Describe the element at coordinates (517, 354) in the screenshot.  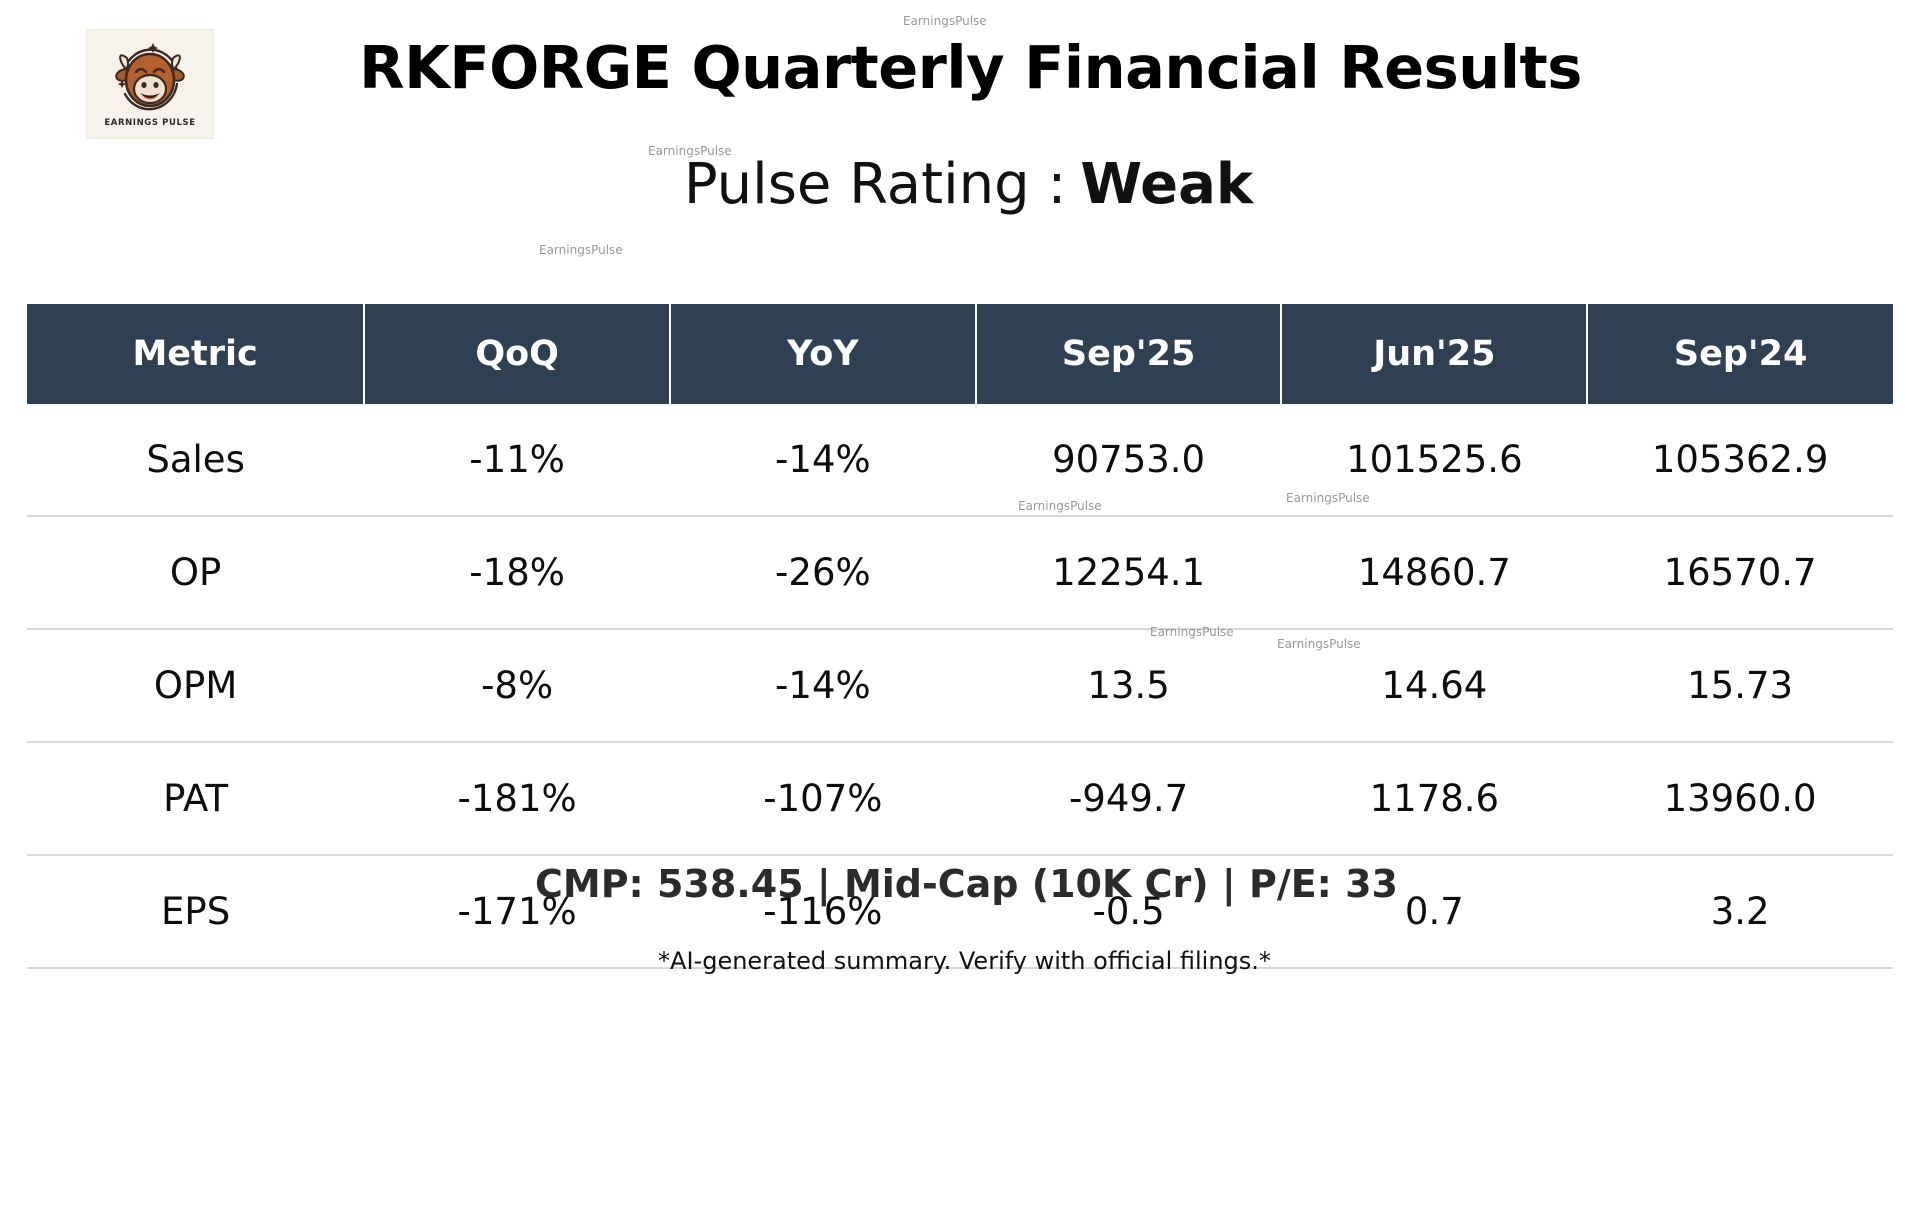
I see `column-header-qoq: QoQ` at that location.